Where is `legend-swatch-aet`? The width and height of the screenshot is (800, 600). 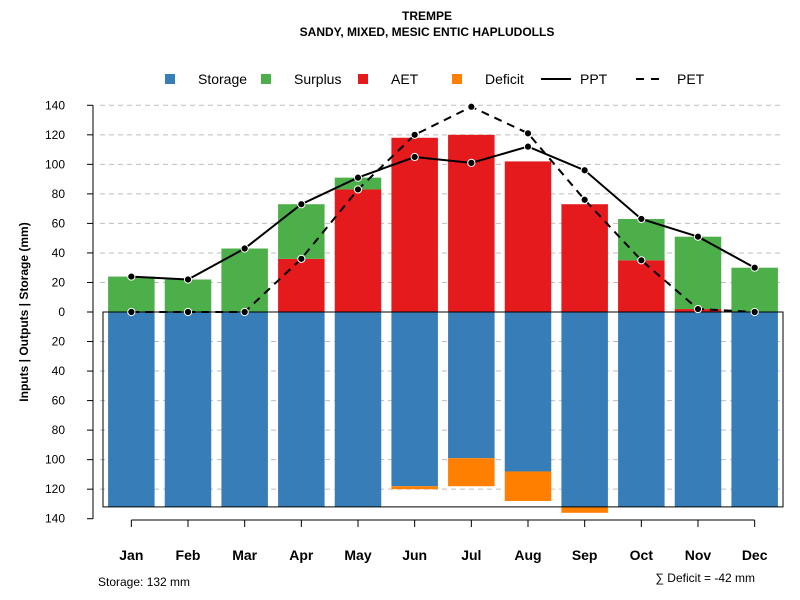
legend-swatch-aet is located at coordinates (363, 79).